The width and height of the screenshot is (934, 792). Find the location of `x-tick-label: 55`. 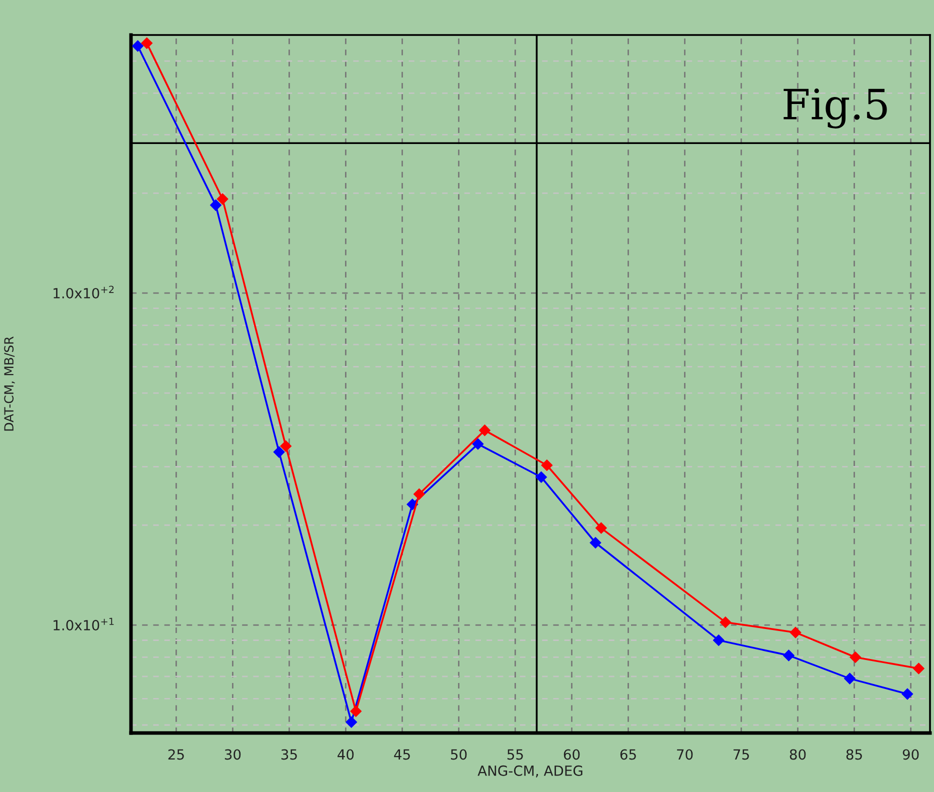

x-tick-label: 55 is located at coordinates (515, 754).